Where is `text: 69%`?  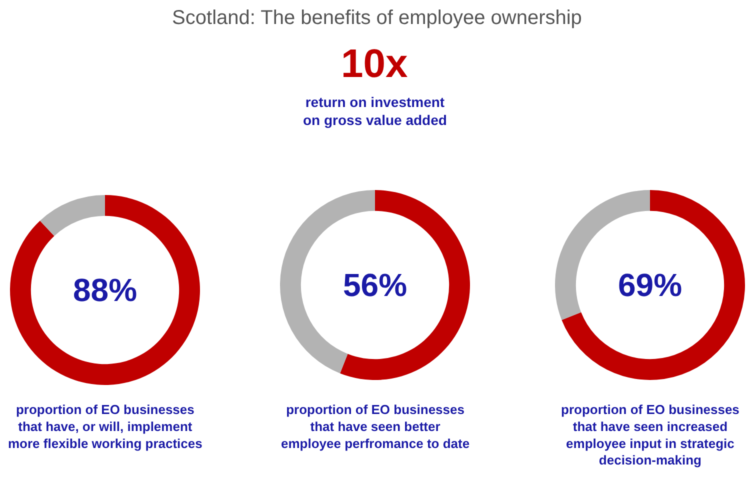
text: 69% is located at coordinates (650, 285).